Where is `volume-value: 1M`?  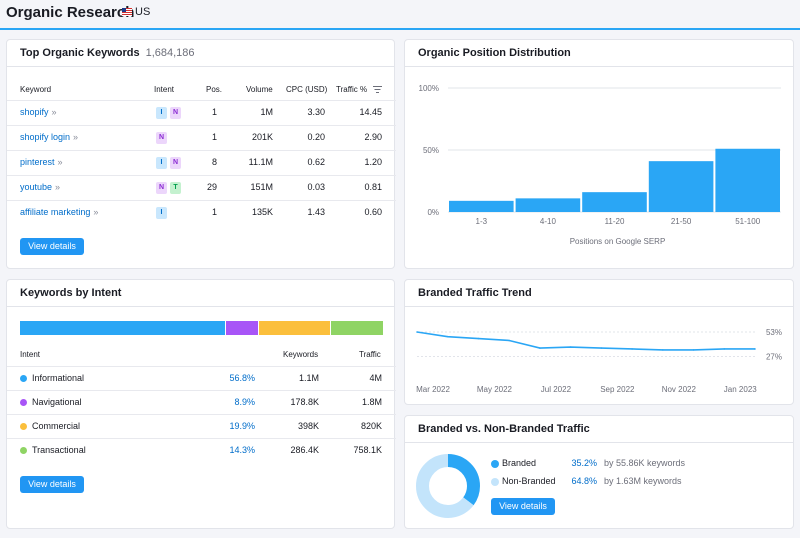
volume-value: 1M is located at coordinates (266, 112).